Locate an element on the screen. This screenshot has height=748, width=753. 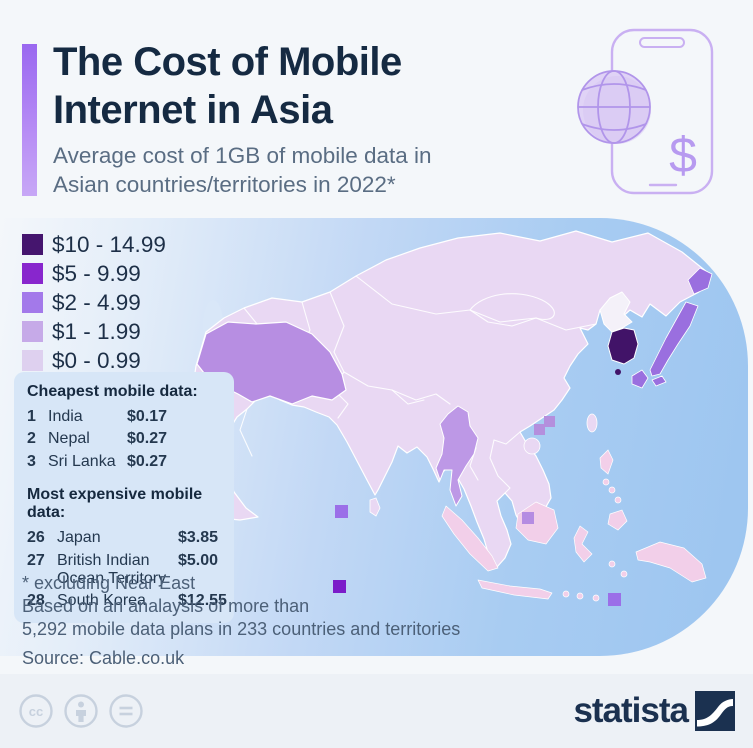
hainan-island is located at coordinates (532, 446).